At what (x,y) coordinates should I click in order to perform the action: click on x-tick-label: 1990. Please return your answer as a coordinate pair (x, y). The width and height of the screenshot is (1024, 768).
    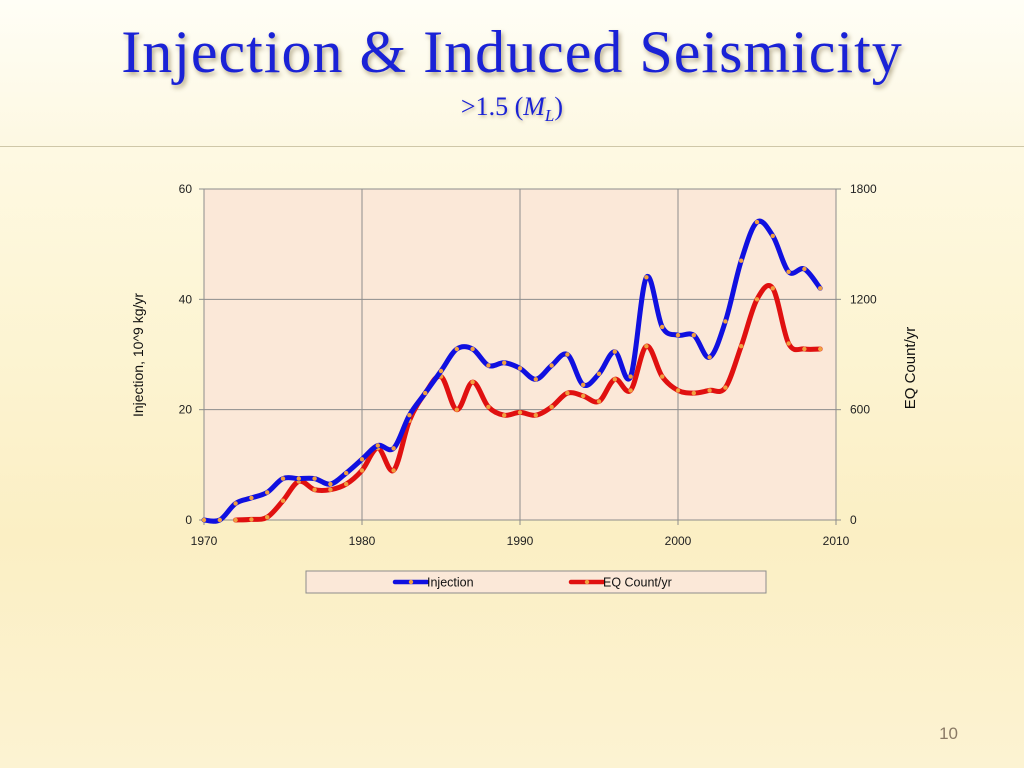
    Looking at the image, I should click on (520, 541).